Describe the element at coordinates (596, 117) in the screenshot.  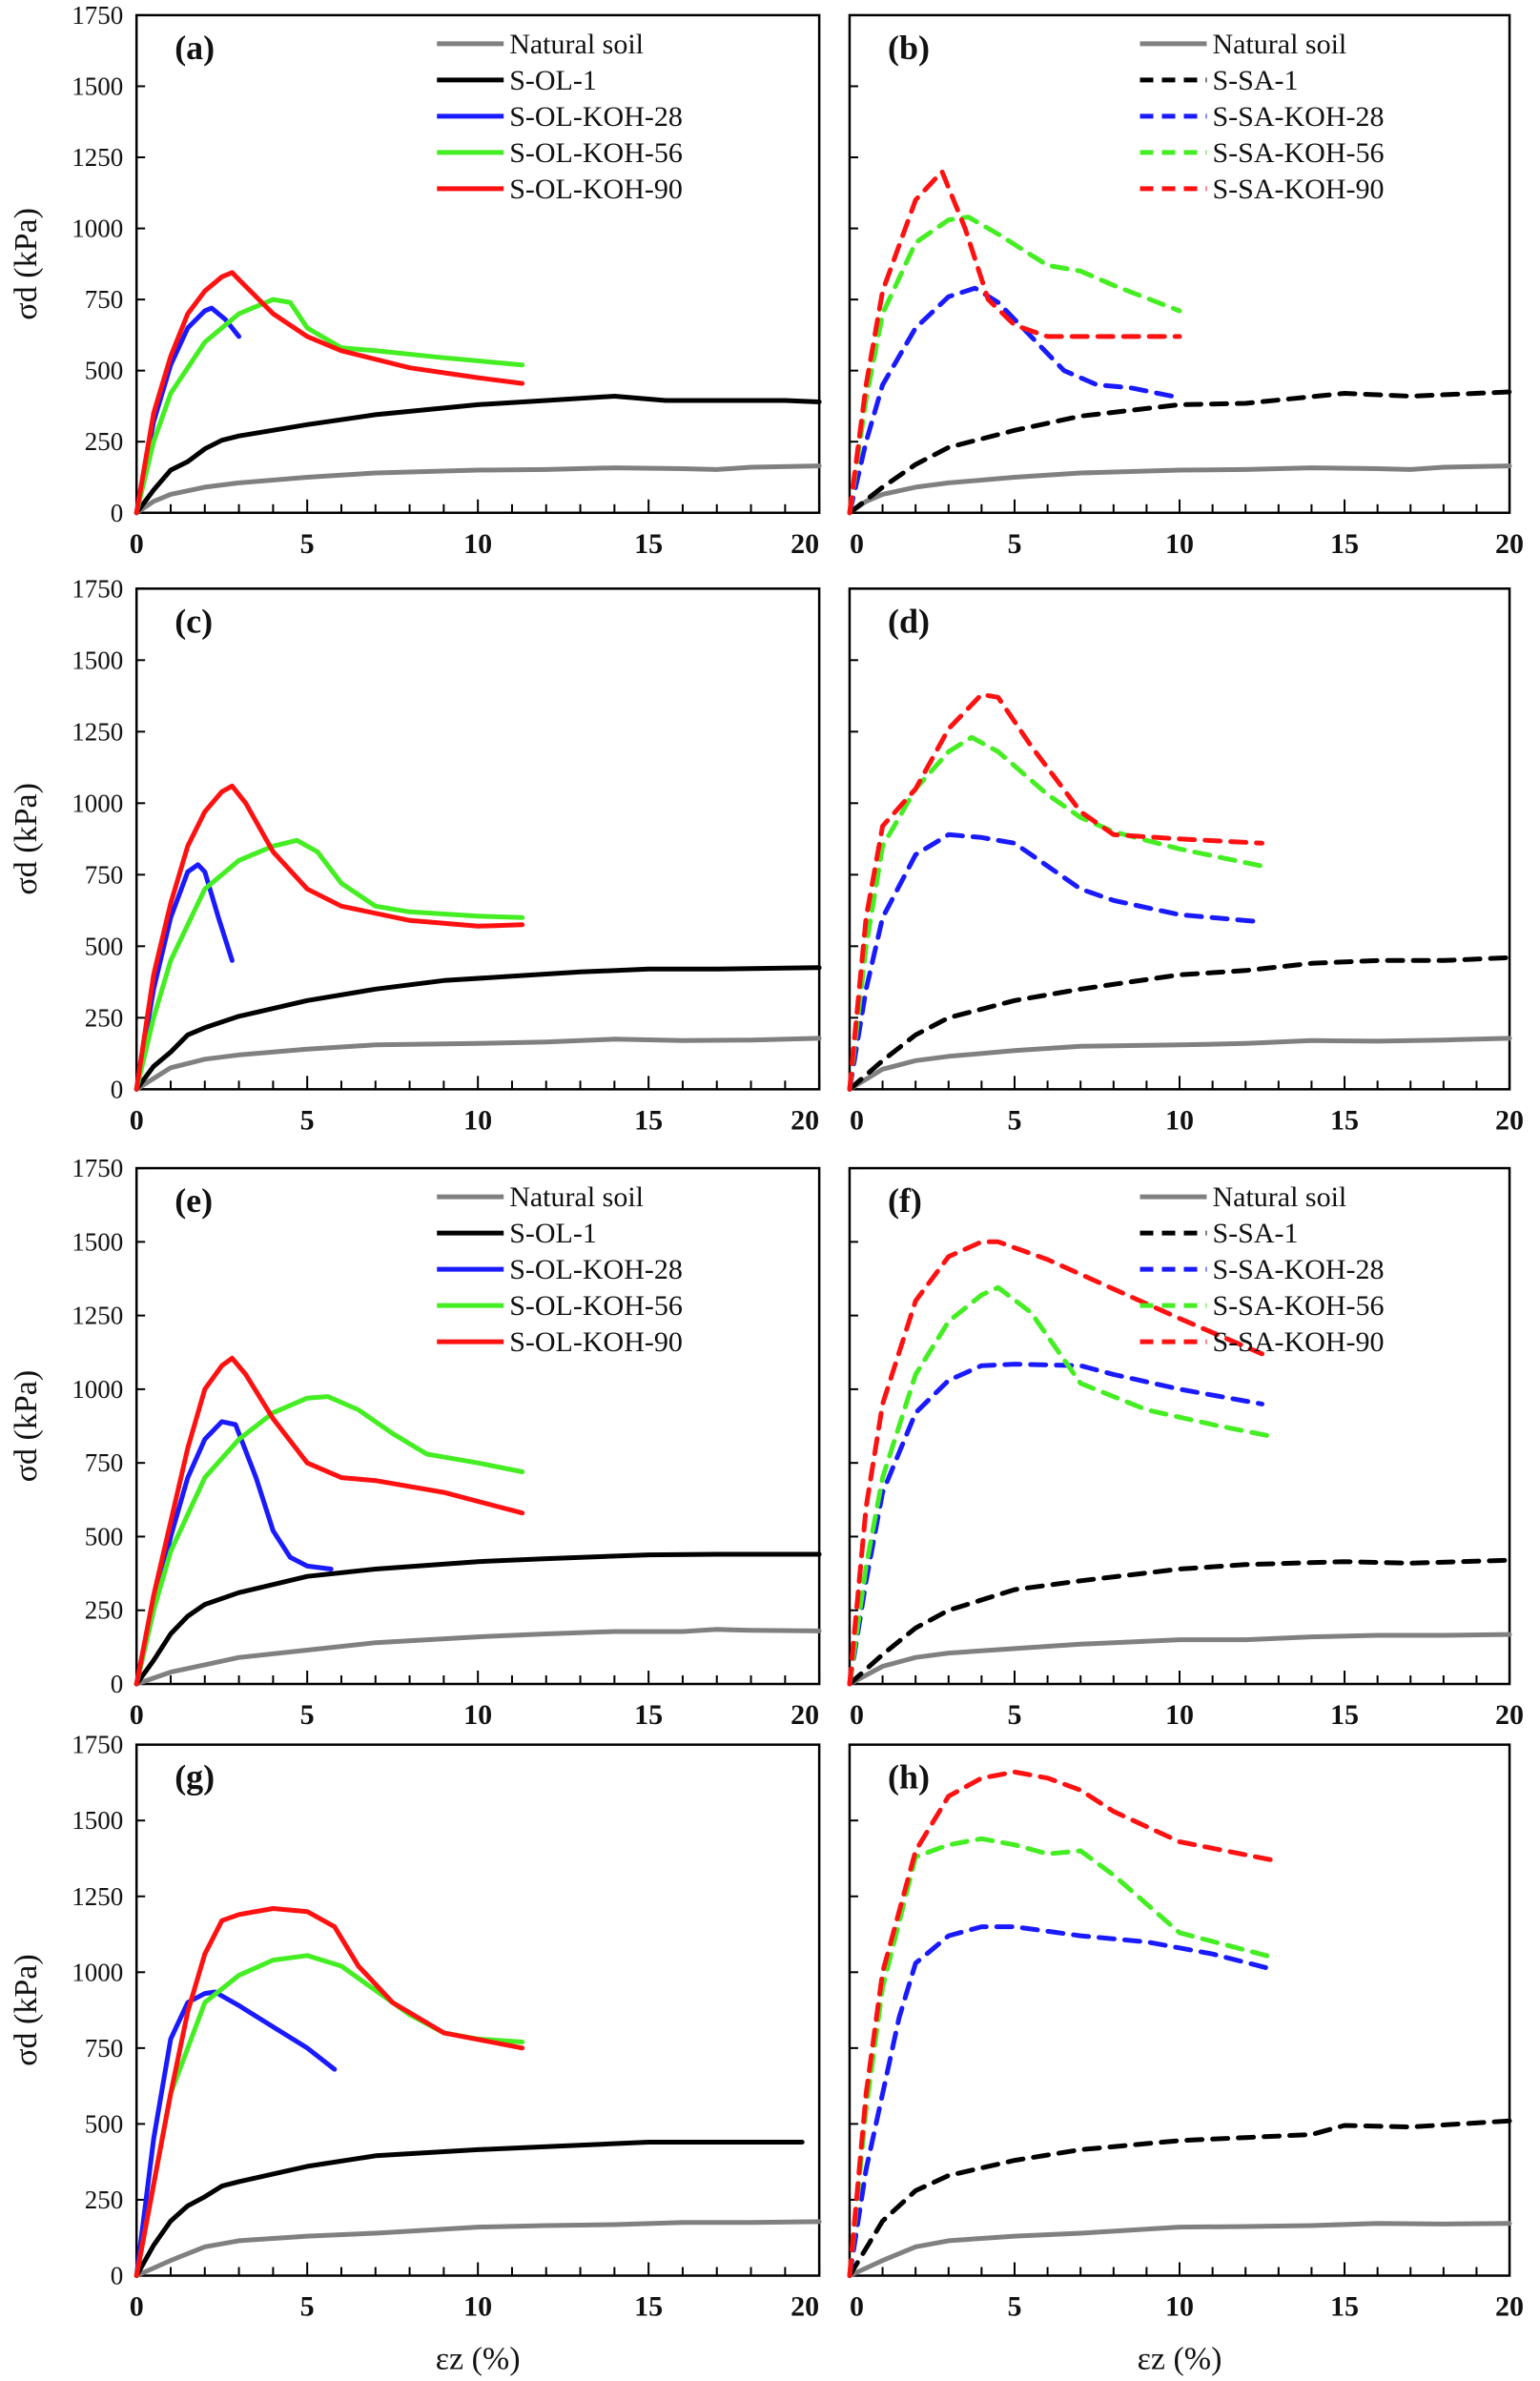
I see `legend-label: S-OL-KOH-28` at that location.